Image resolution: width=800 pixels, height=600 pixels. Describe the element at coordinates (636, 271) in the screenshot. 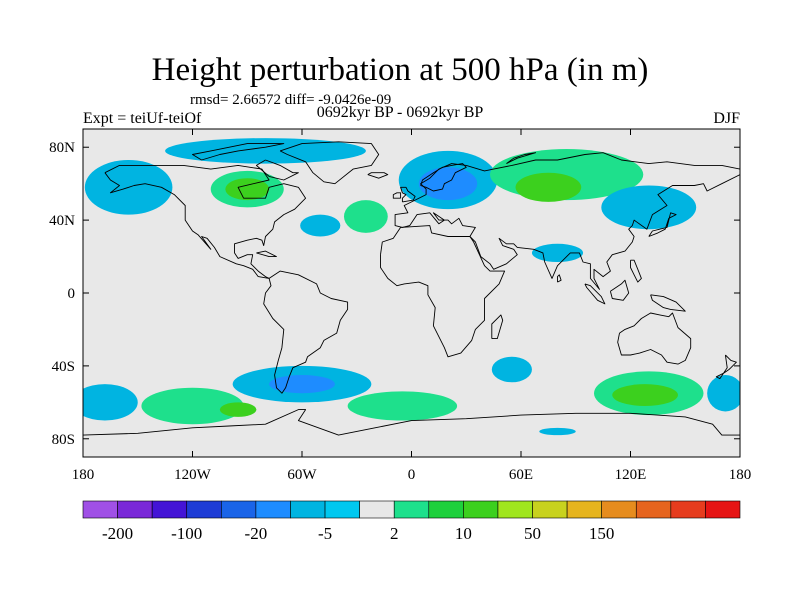

I see `coastline-philippines` at that location.